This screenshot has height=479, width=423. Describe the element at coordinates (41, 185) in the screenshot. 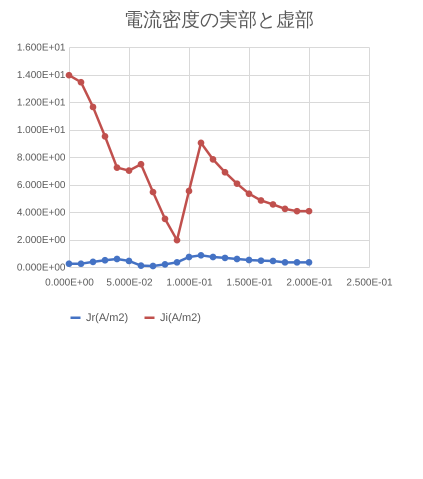

I see `y-tick-label: 6.000E+00` at that location.